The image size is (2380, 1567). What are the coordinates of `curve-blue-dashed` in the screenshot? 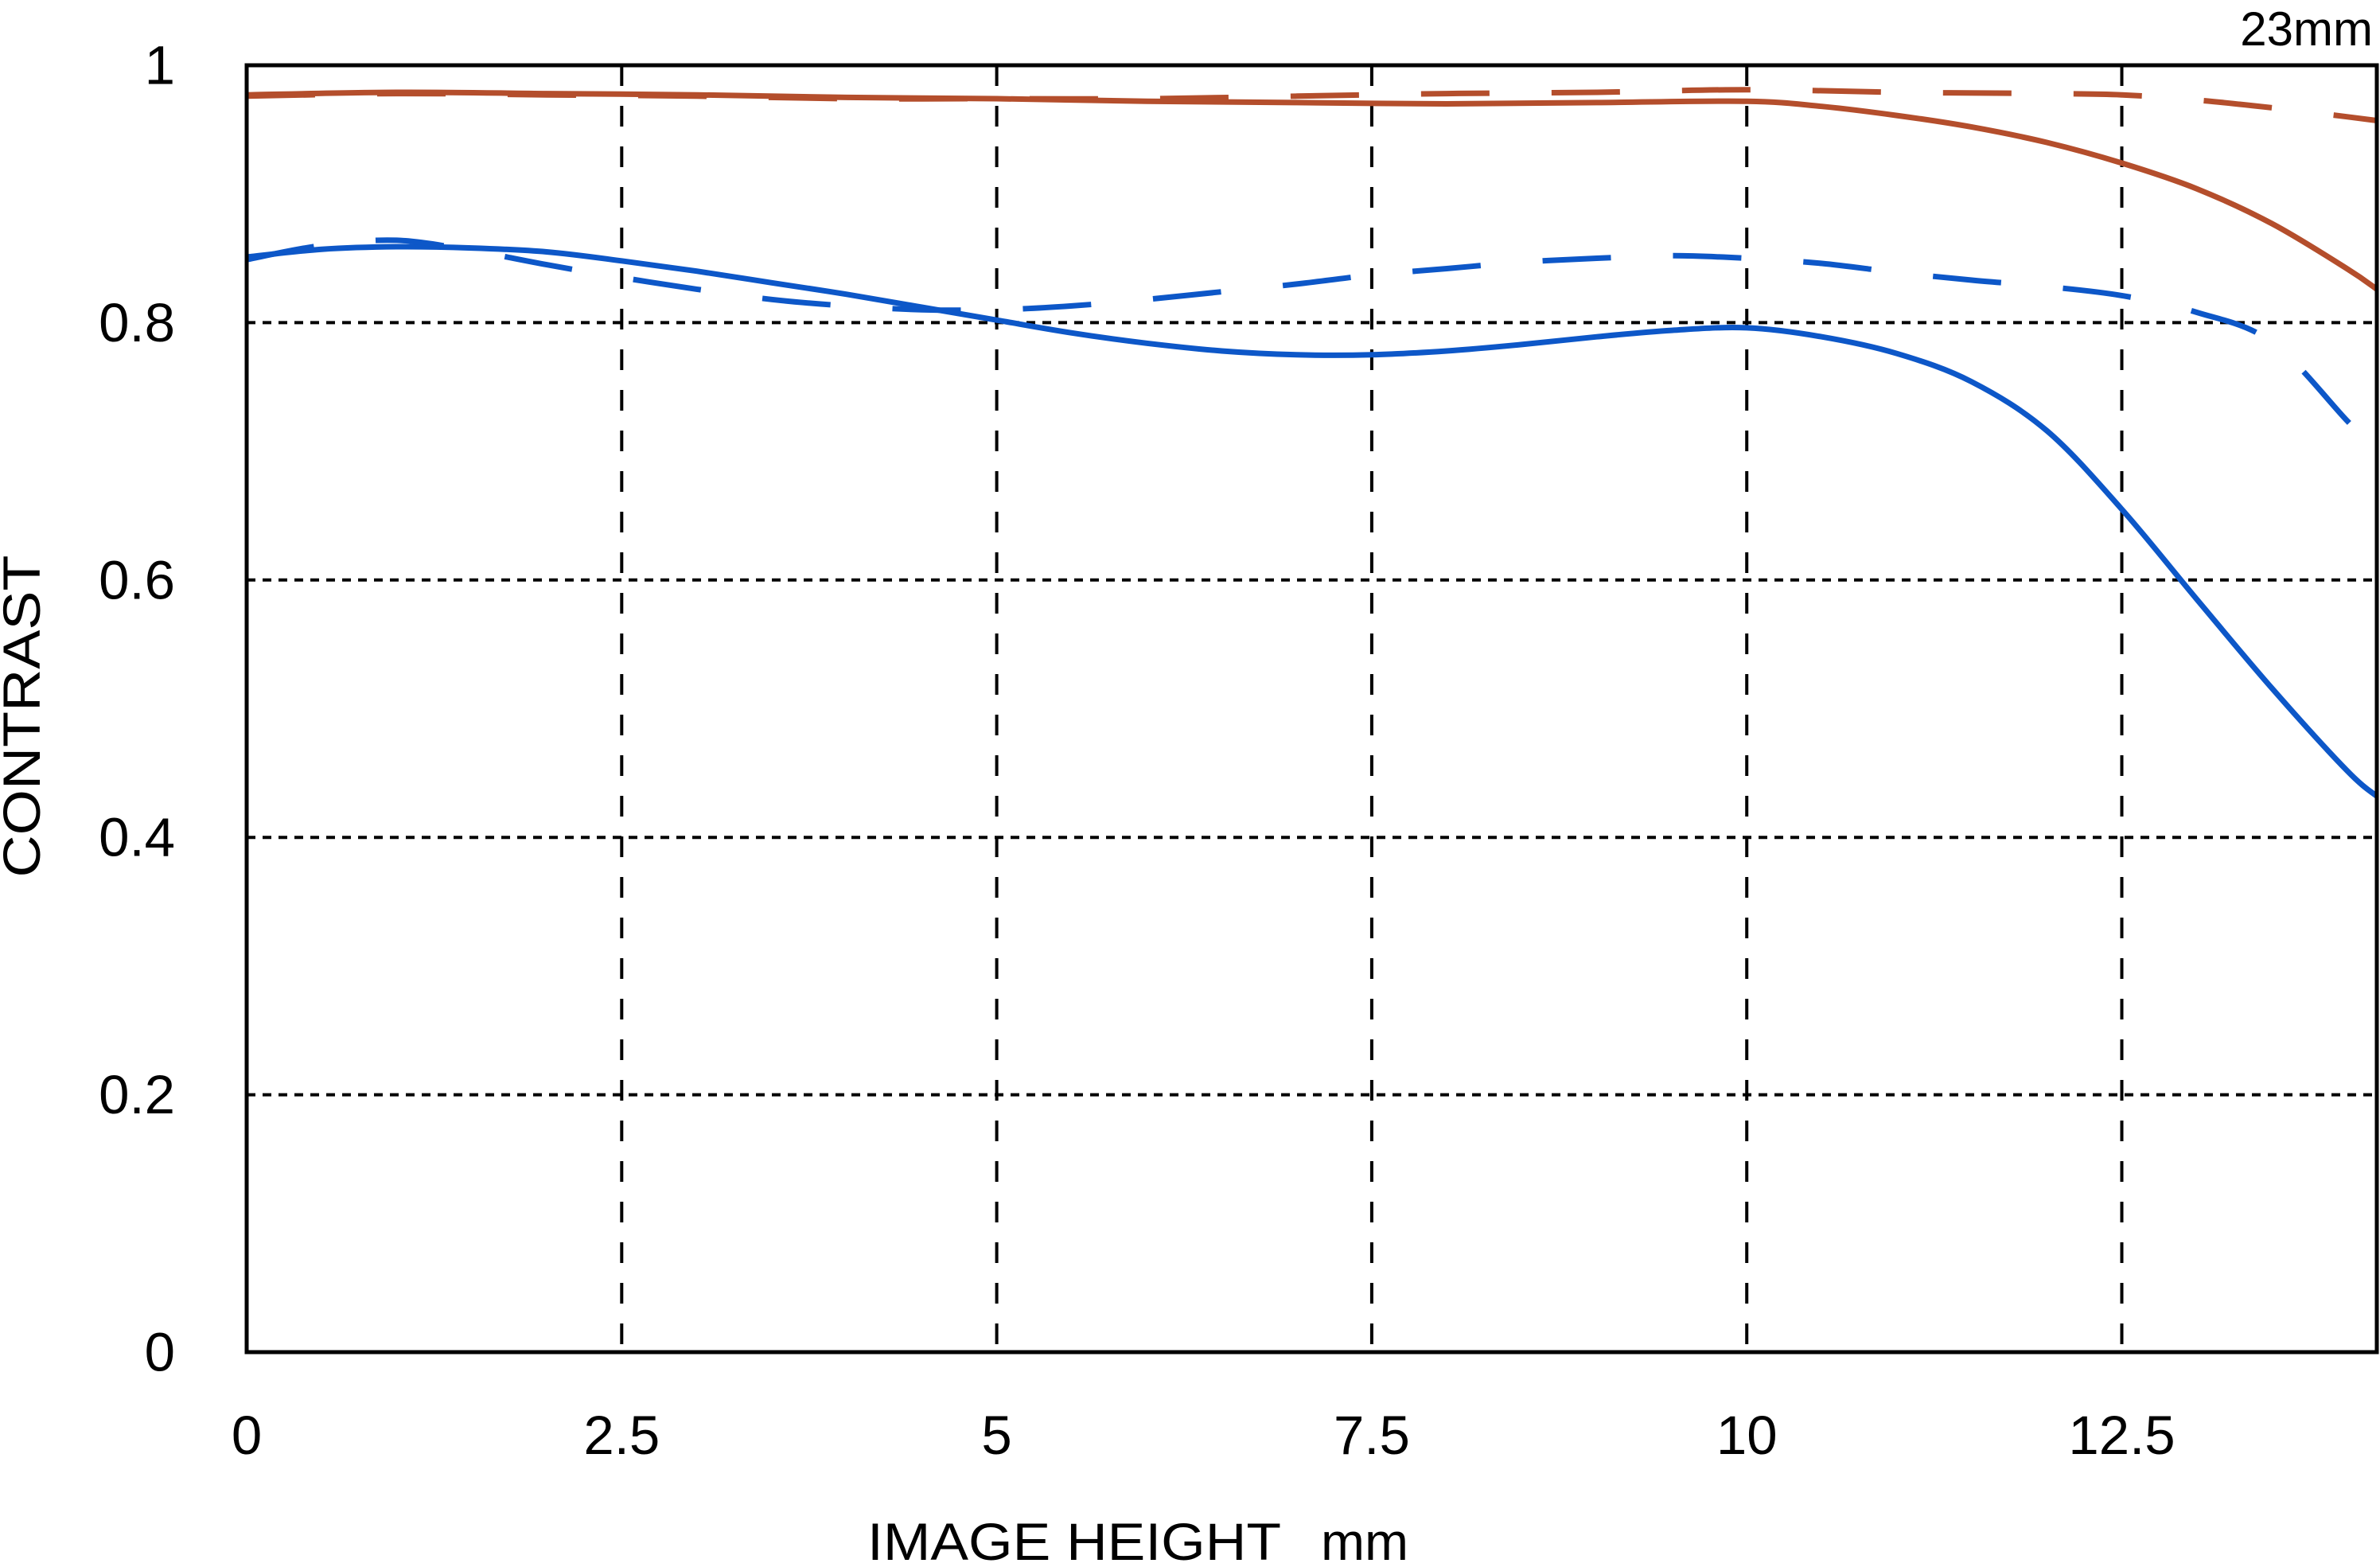 It's located at (1312, 345).